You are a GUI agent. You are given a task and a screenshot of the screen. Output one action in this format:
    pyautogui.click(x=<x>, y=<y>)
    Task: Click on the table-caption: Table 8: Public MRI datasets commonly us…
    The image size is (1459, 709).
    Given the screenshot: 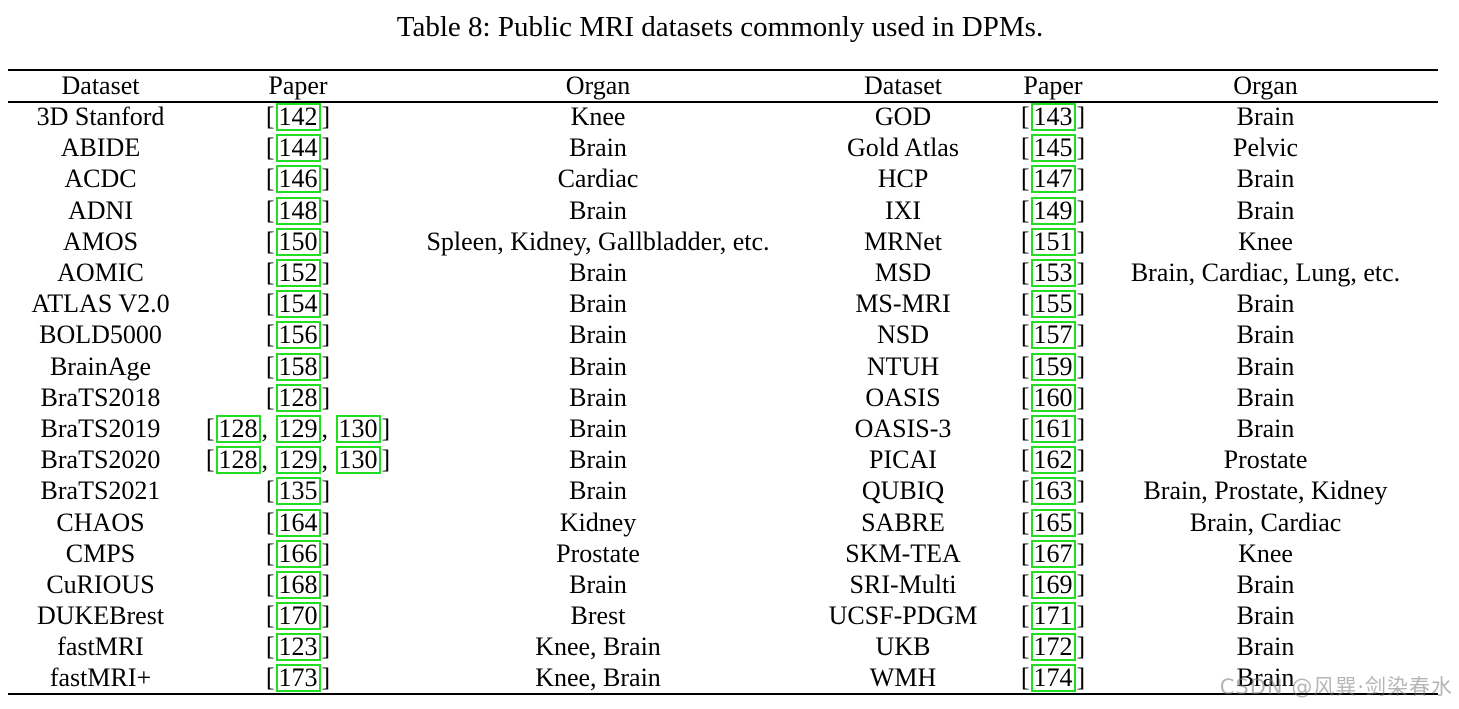 What is the action you would take?
    pyautogui.click(x=720, y=27)
    